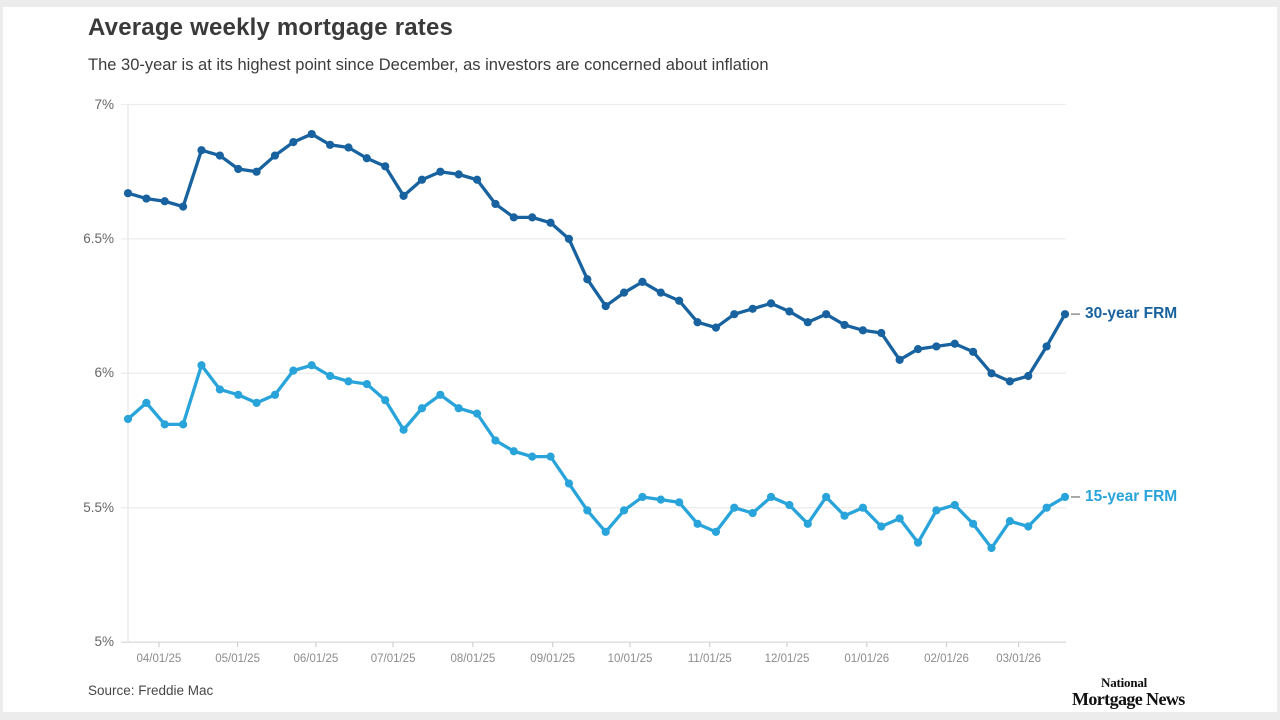  I want to click on y-axis-label-6.5%: 6.5%, so click(98, 238).